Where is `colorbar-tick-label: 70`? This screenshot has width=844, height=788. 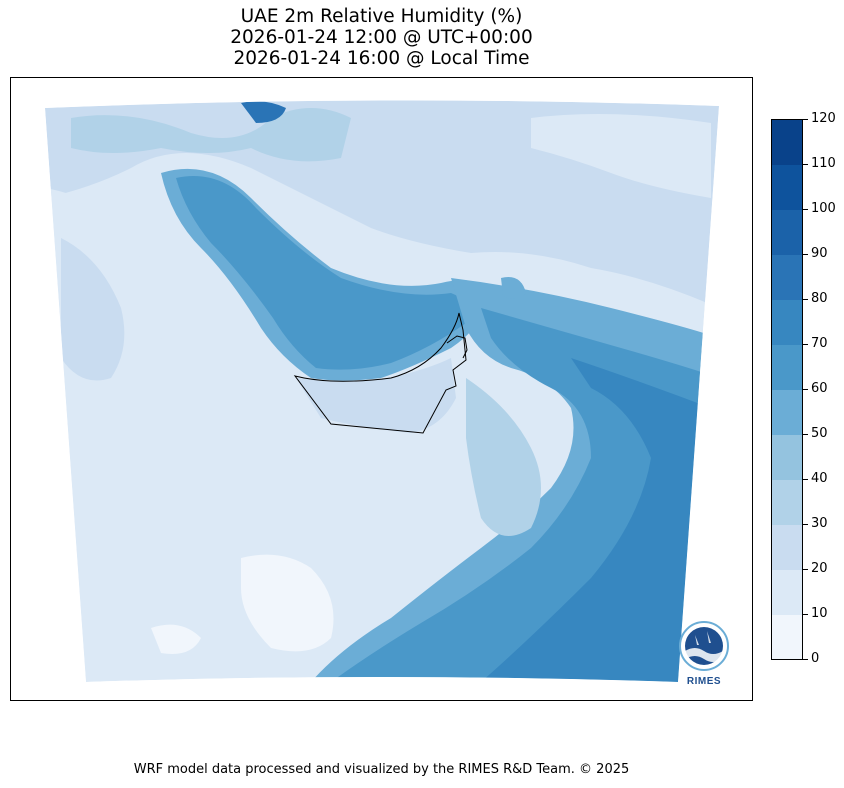 colorbar-tick-label: 70 is located at coordinates (819, 343).